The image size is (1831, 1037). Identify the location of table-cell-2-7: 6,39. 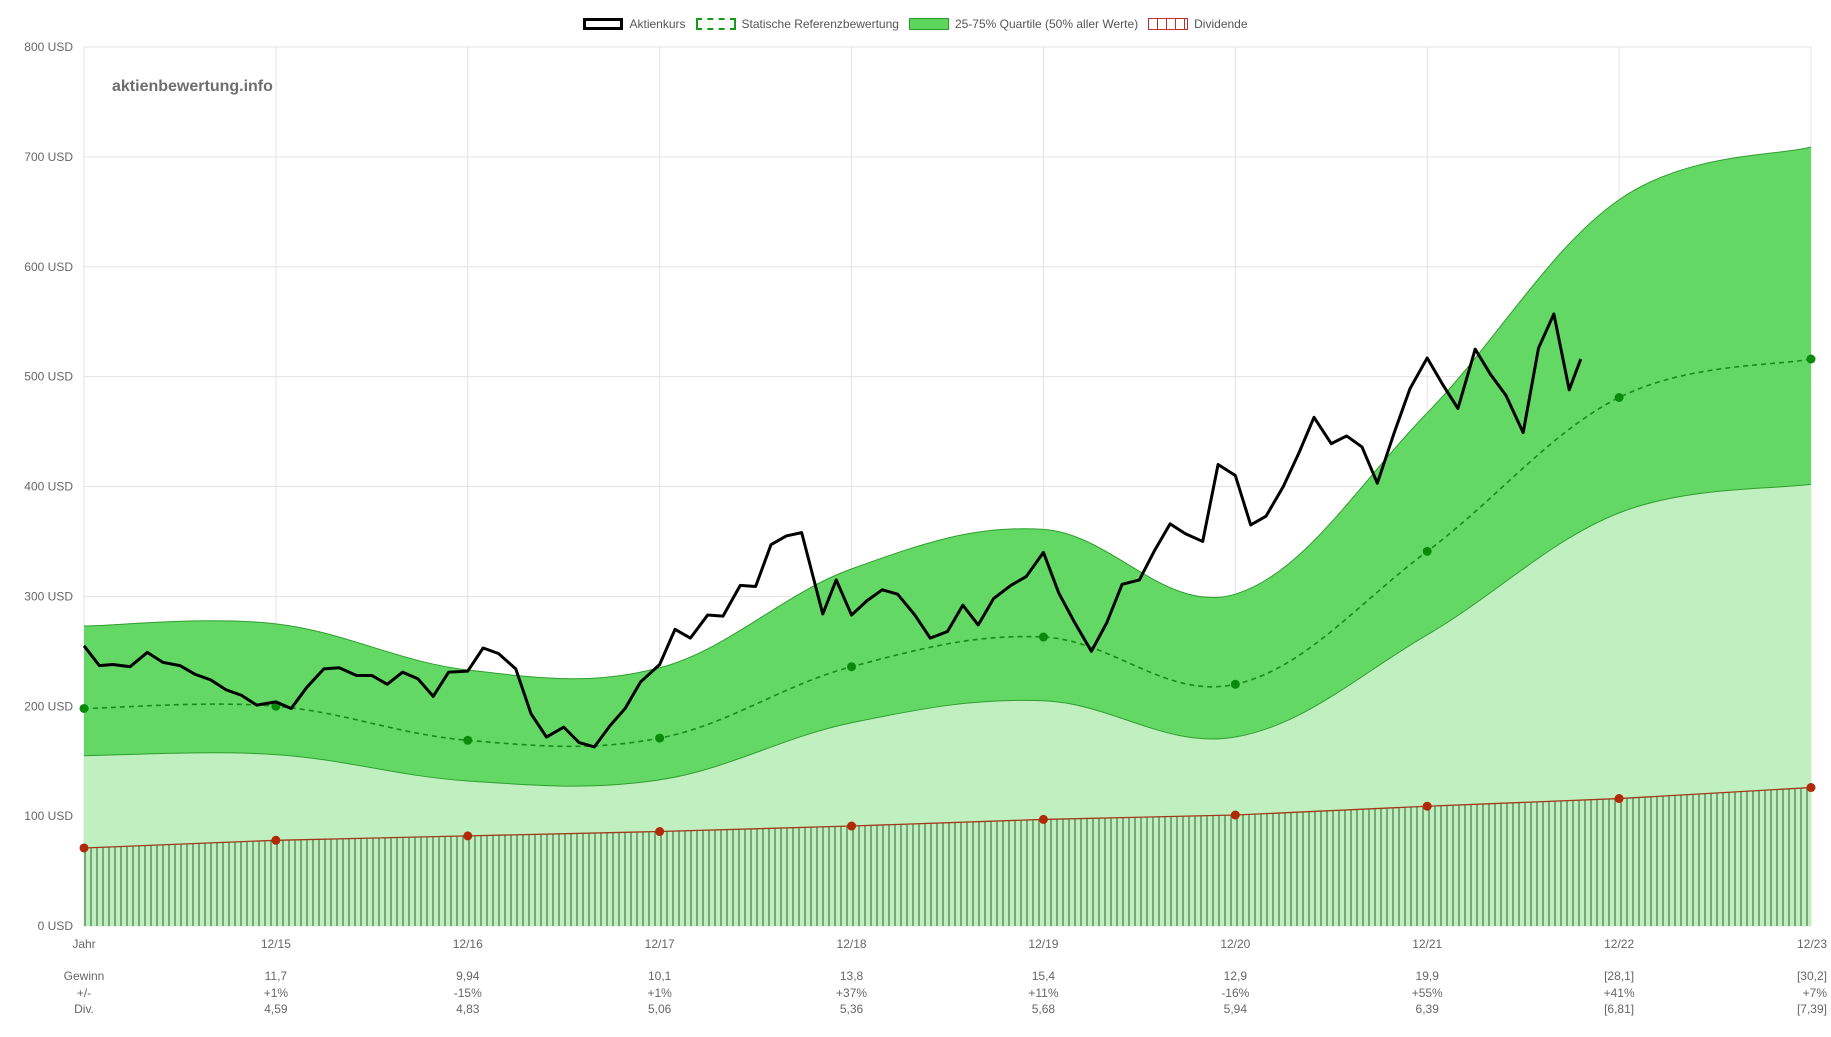
(1428, 1009).